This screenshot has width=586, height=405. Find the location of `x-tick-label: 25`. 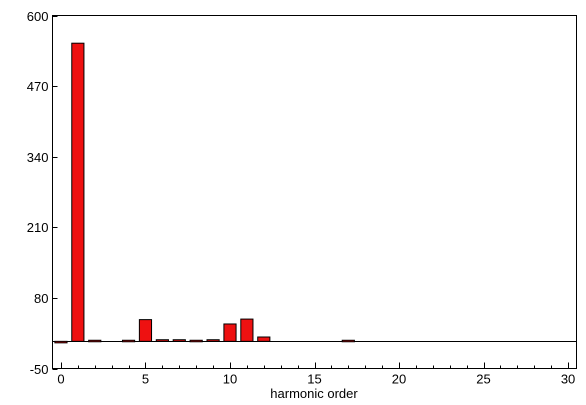

x-tick-label: 25 is located at coordinates (483, 379).